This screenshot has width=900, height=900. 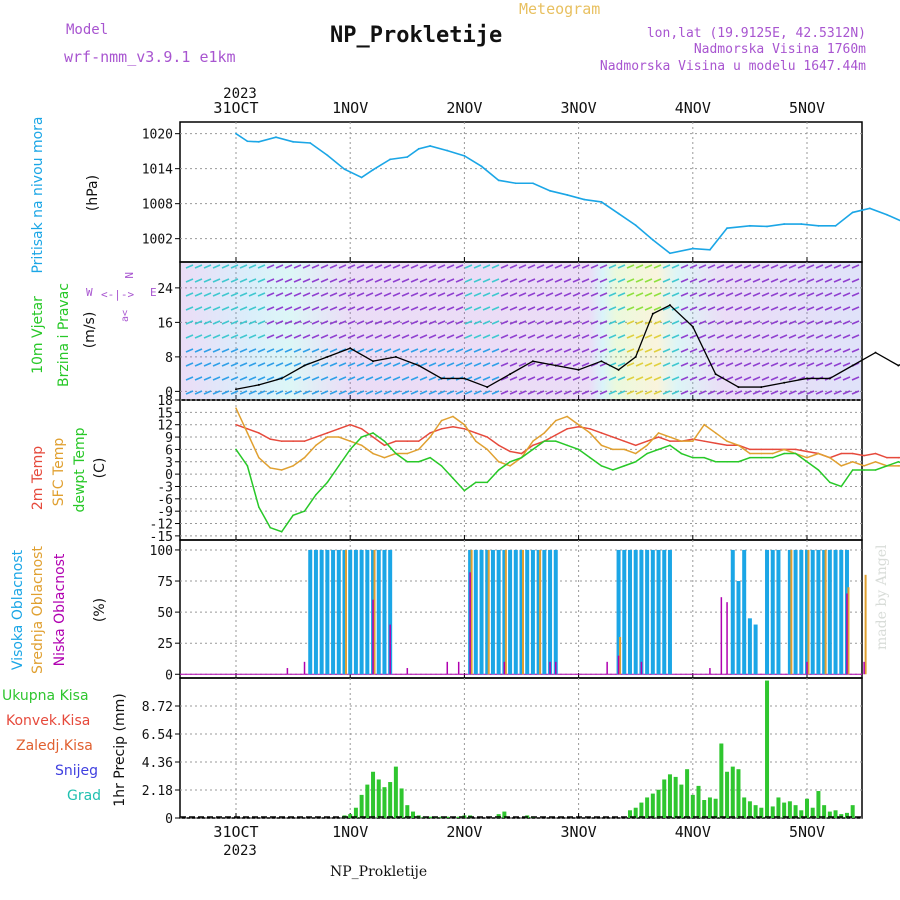 I want to click on temp2m-axis-label: 2m Temp, so click(x=38, y=478).